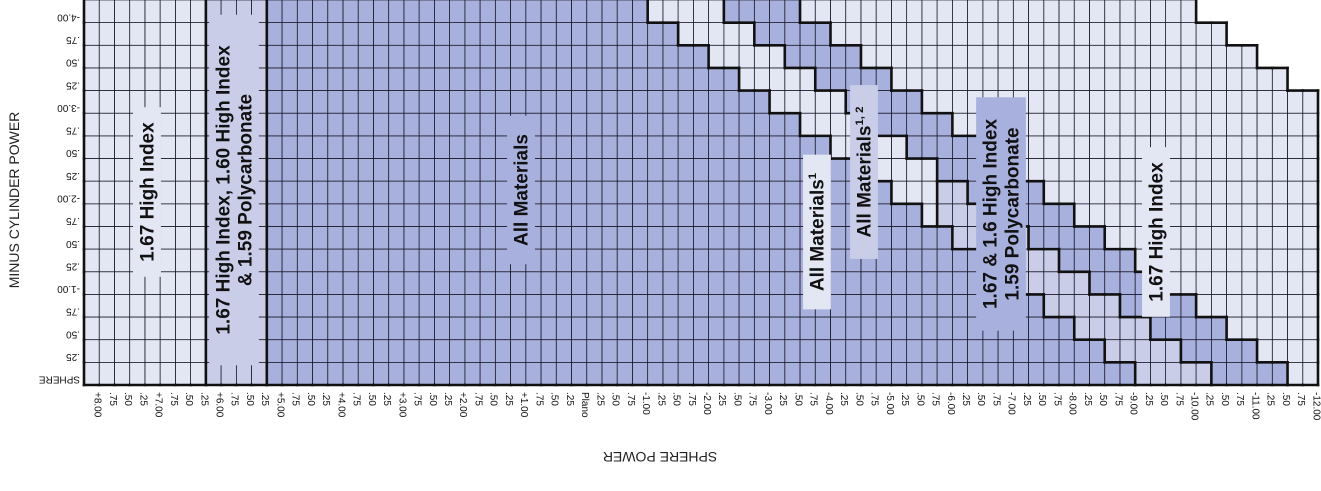 This screenshot has height=491, width=1321. What do you see at coordinates (224, 190) in the screenshot?
I see `region-label-text: 1.67 High Index, 1.60 High Index` at bounding box center [224, 190].